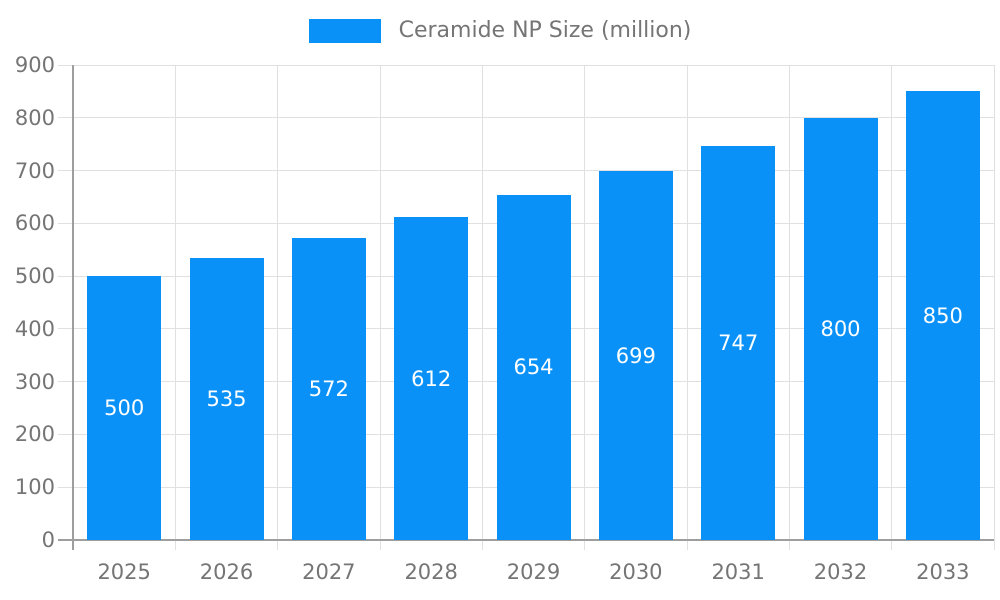  I want to click on y-axis-tick-label: 300, so click(34, 381).